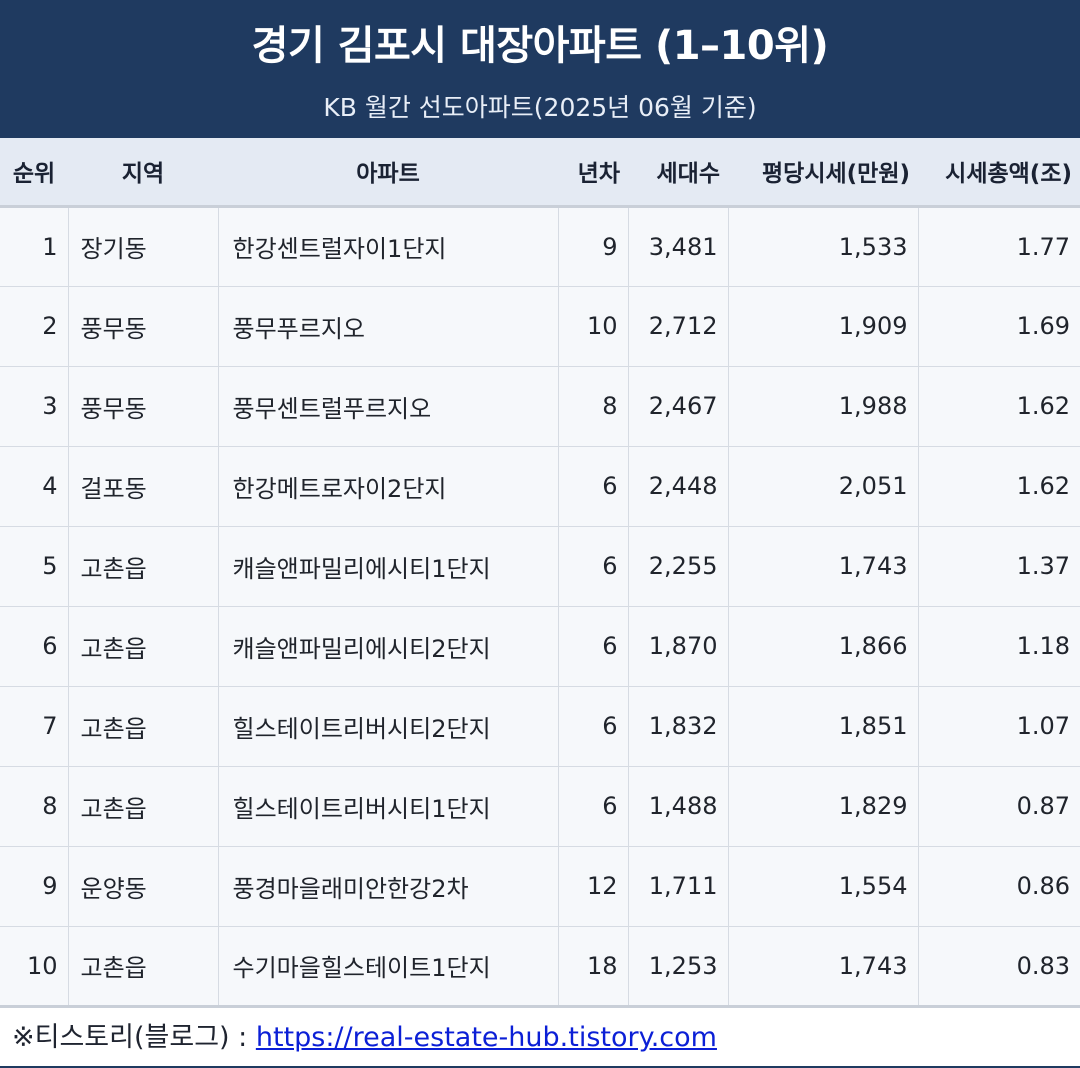 Image resolution: width=1080 pixels, height=1068 pixels. I want to click on cell-rank: 8, so click(34, 806).